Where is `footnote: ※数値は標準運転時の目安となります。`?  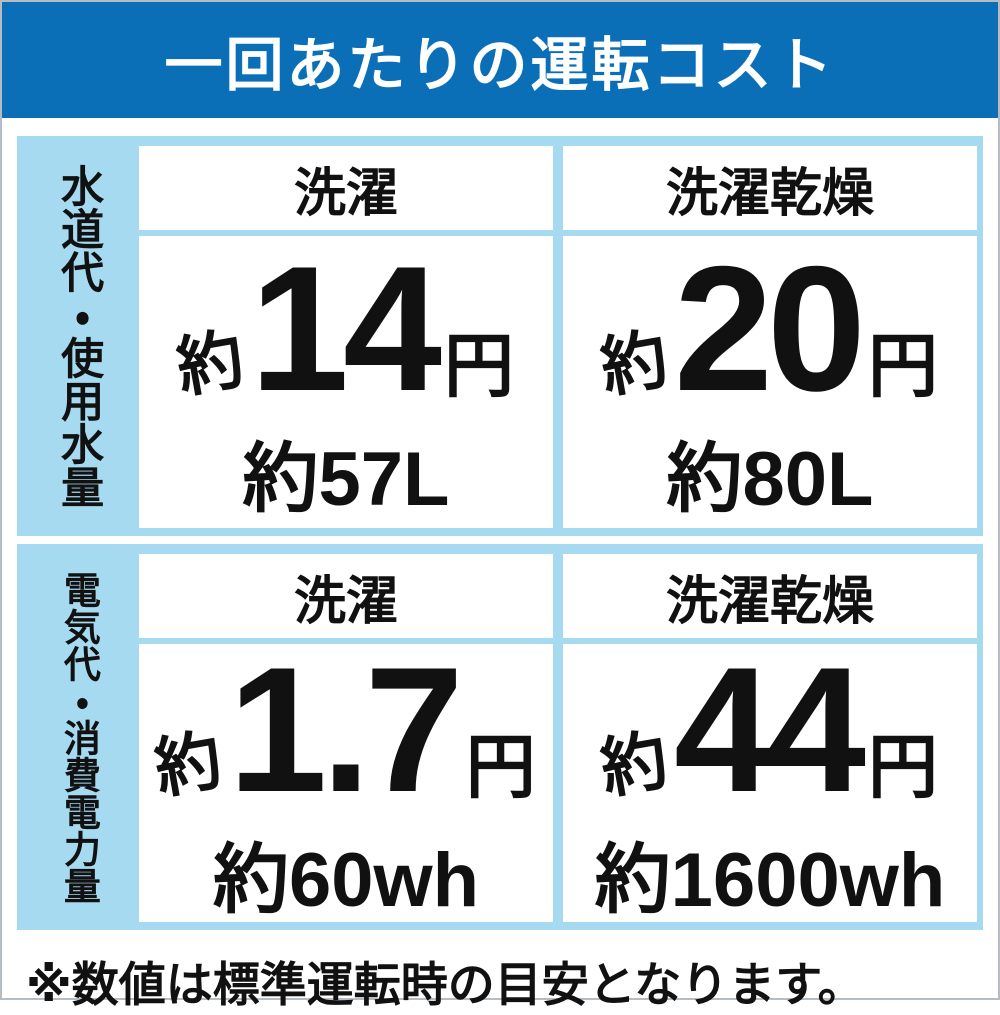
footnote: ※数値は標準運転時の目安となります。 is located at coordinates (445, 984).